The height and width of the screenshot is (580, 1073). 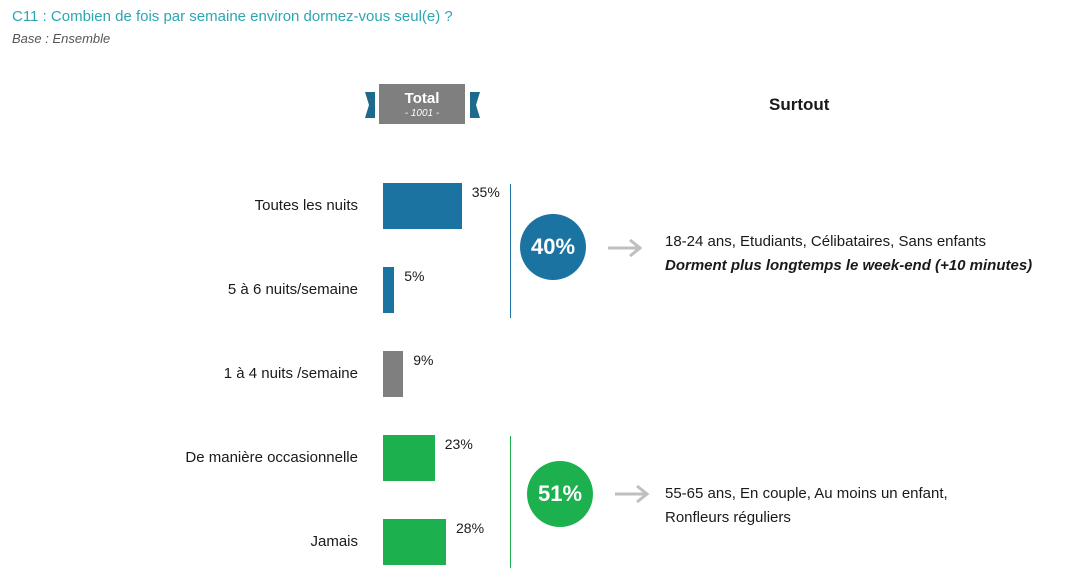 I want to click on total-title: Total, so click(x=422, y=98).